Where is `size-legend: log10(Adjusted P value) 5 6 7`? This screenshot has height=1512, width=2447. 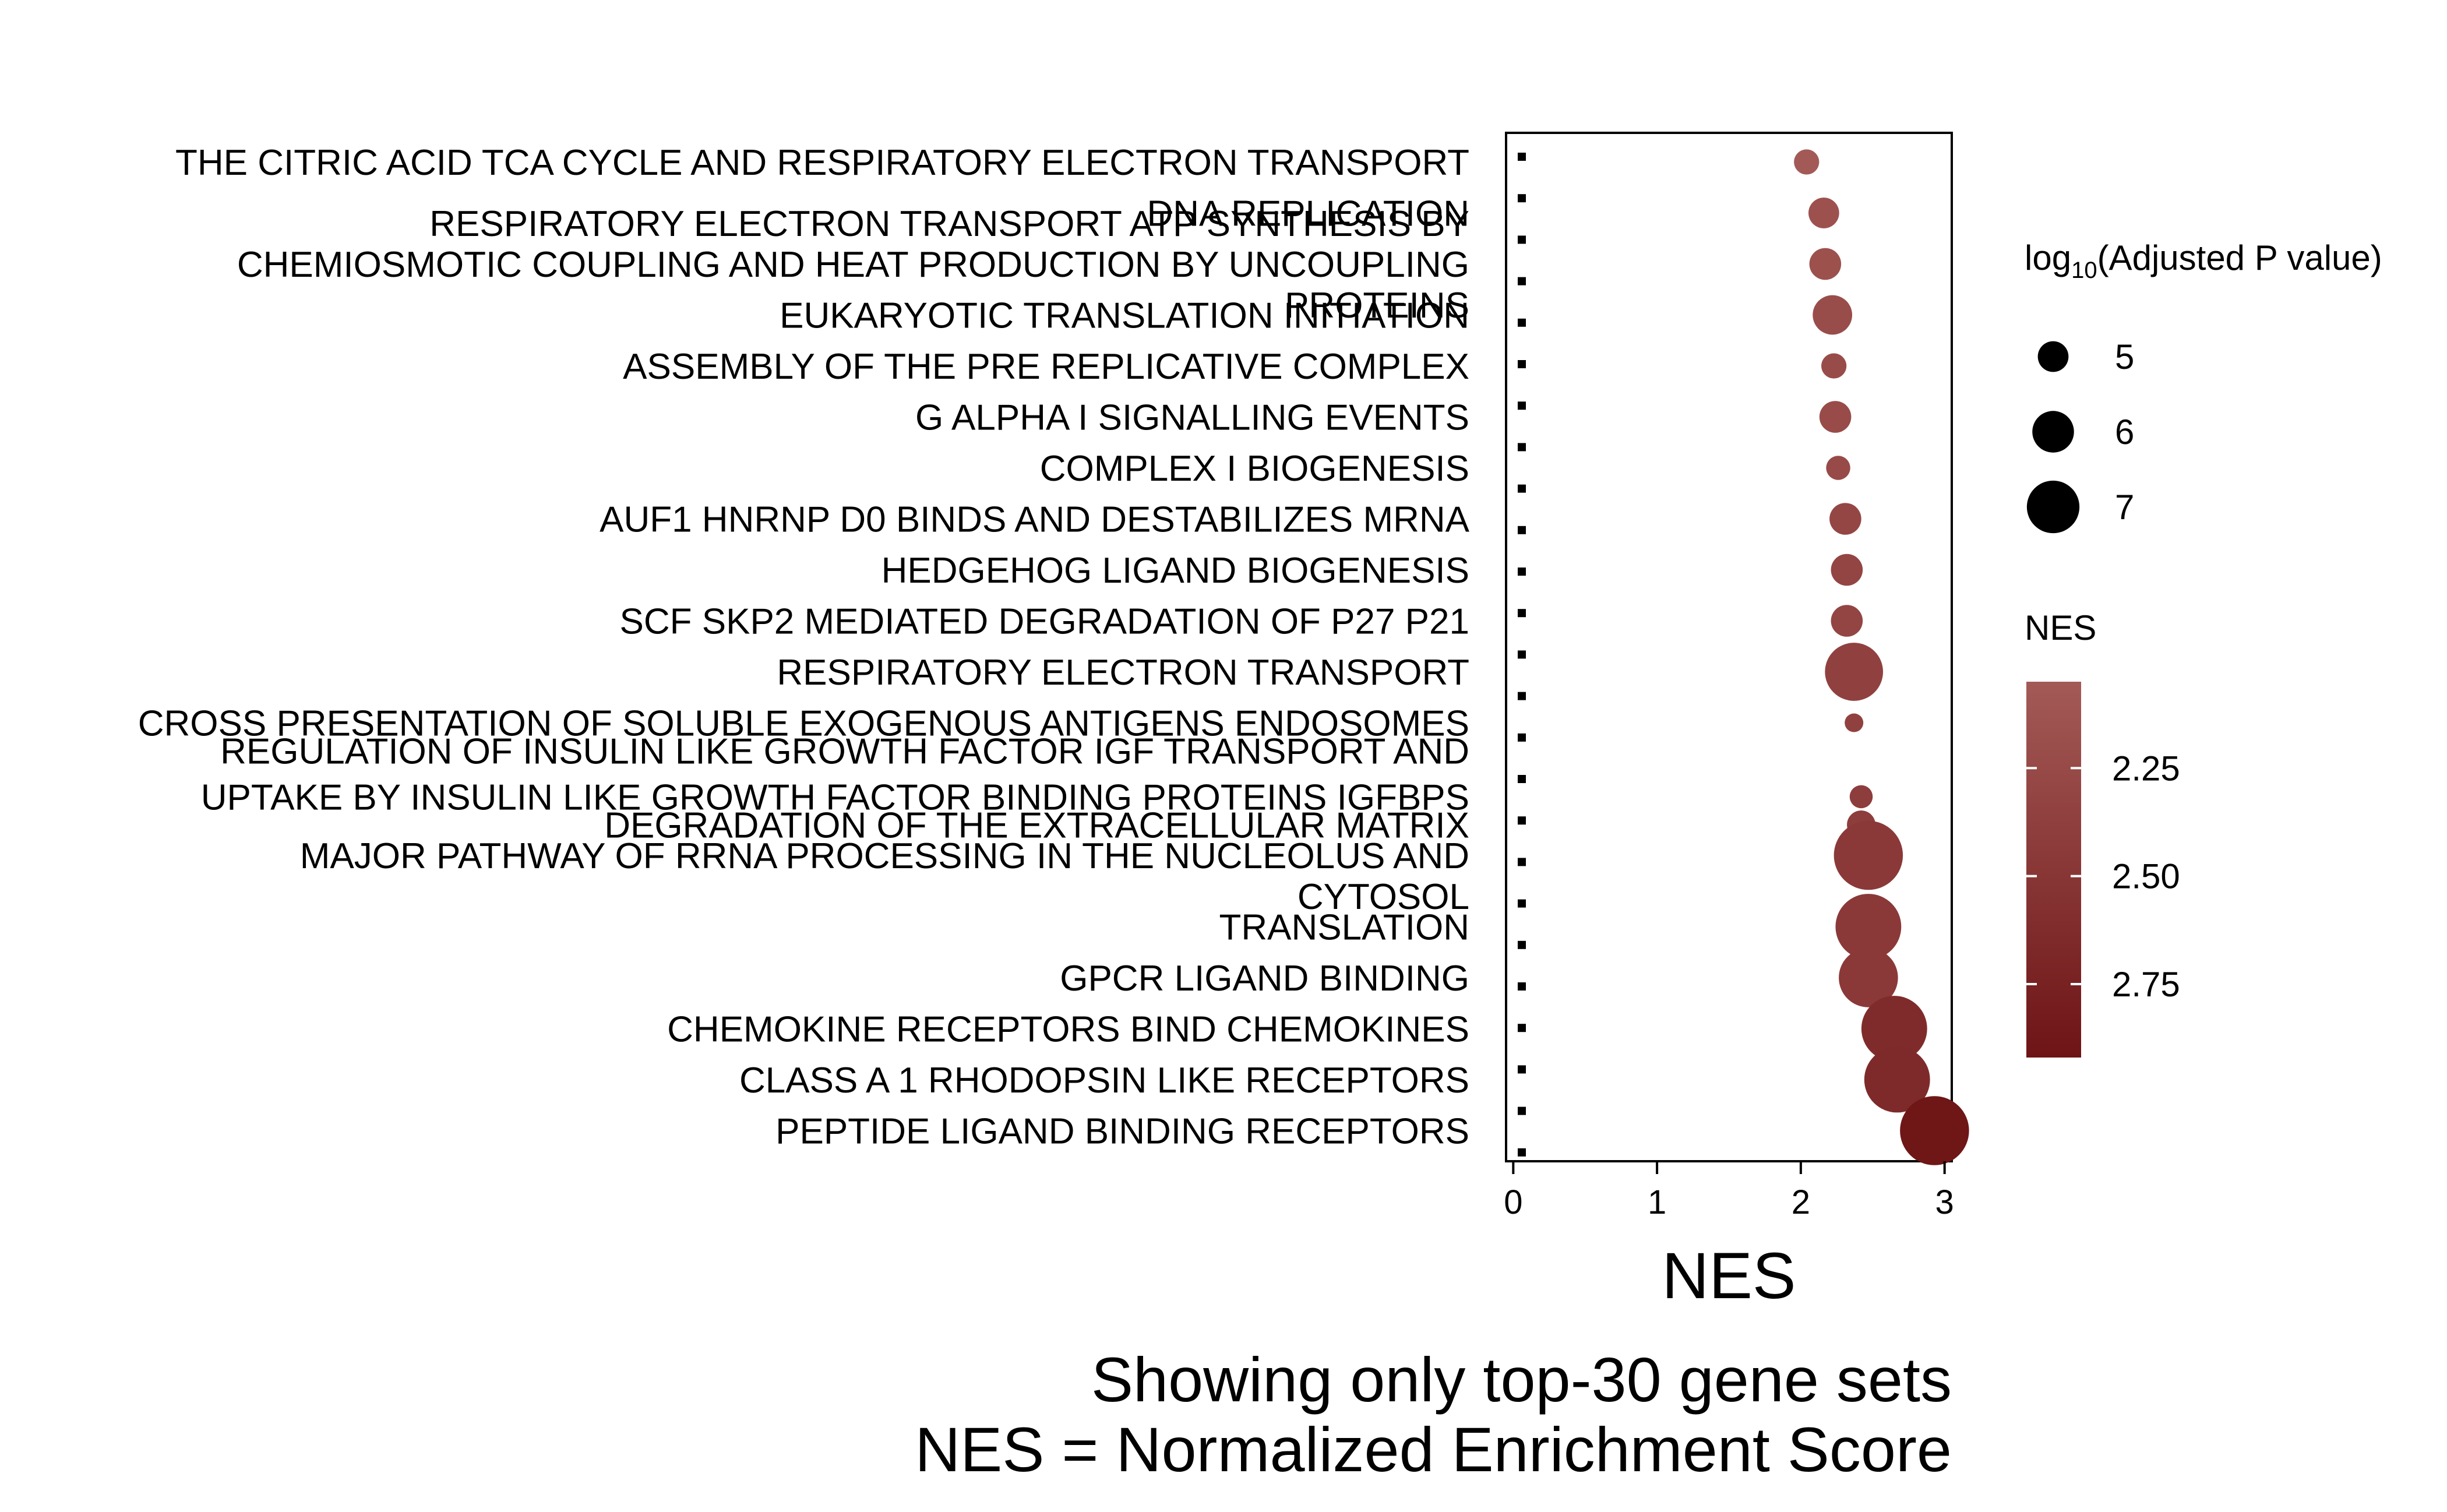
size-legend: log10(Adjusted P value) 5 6 7 is located at coordinates (2203, 386).